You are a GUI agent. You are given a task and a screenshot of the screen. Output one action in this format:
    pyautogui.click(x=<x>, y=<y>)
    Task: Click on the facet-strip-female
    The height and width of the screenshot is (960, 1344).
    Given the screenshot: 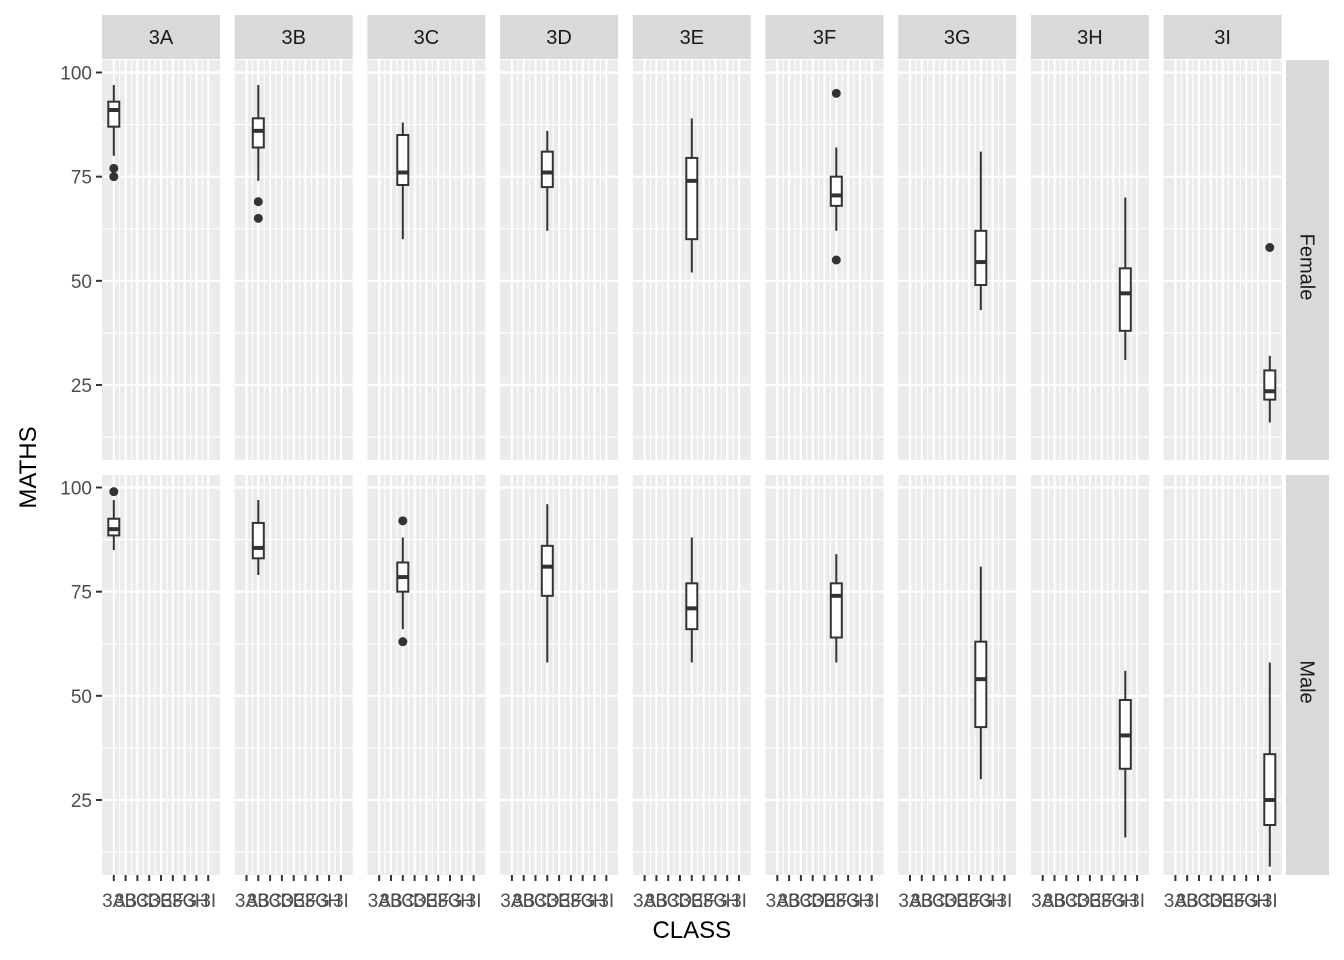 What is the action you would take?
    pyautogui.click(x=1307, y=260)
    